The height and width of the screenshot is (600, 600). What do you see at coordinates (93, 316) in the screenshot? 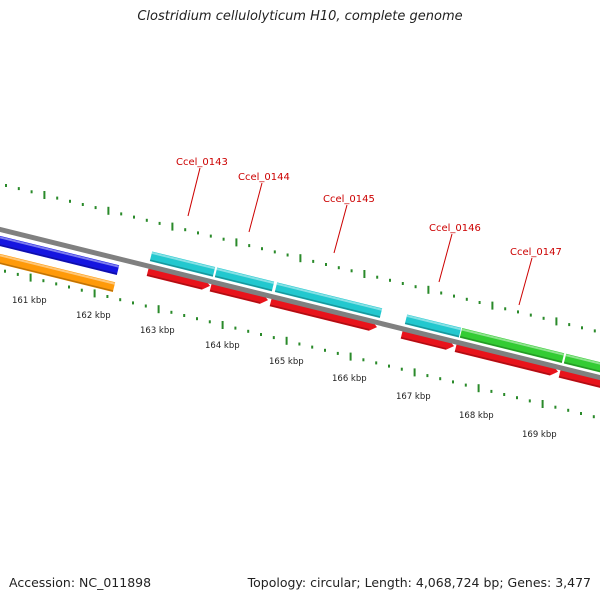
I see `tick-label: 162 kbp` at bounding box center [93, 316].